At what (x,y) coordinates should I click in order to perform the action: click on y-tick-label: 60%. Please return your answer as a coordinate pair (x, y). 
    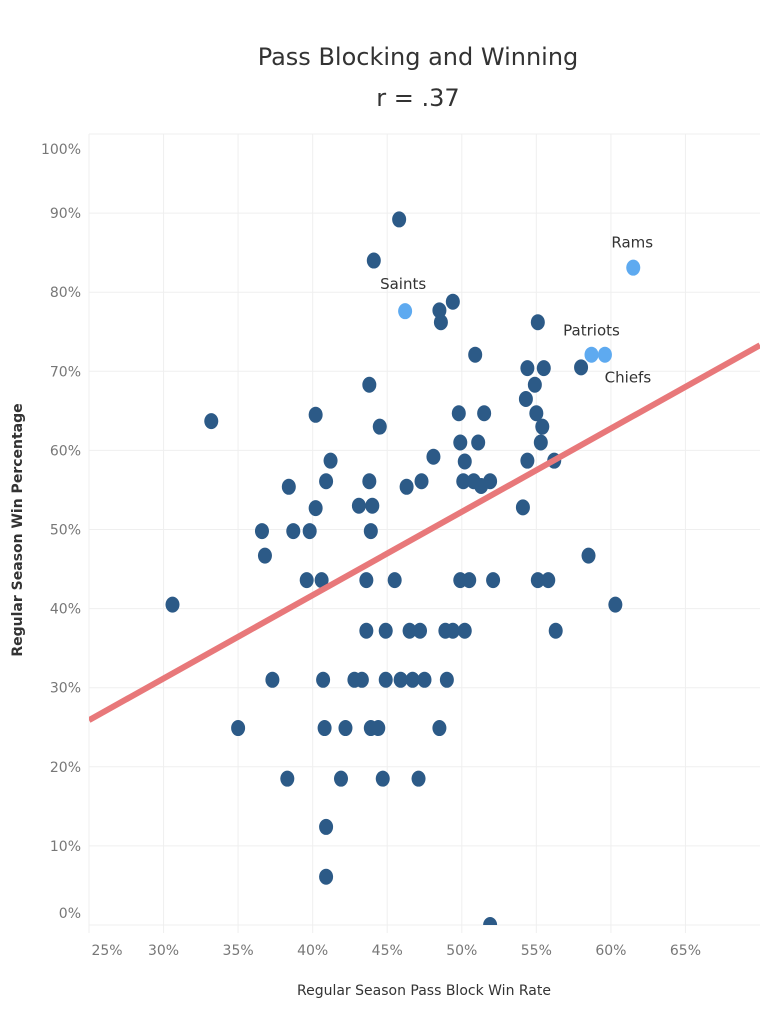
    Looking at the image, I should click on (65, 451).